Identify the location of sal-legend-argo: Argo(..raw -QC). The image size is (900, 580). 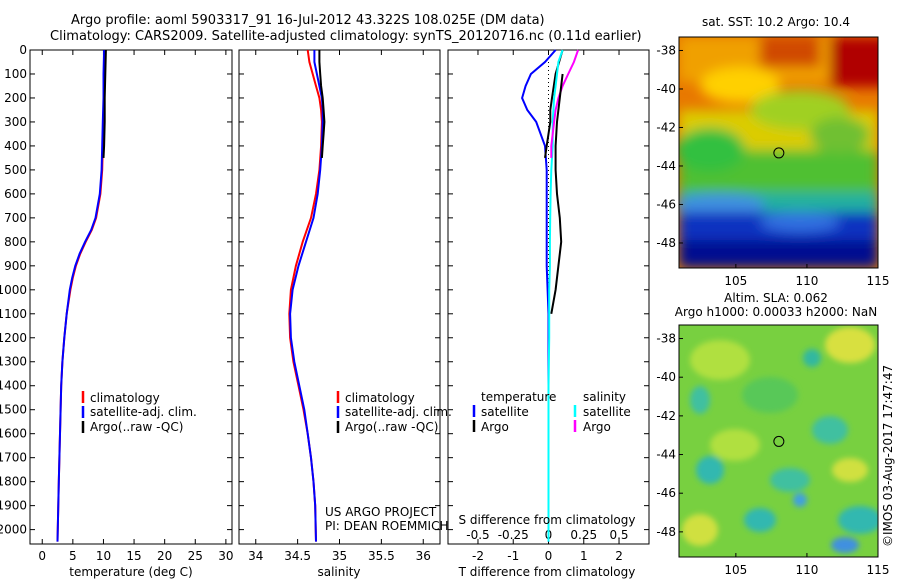
(391, 427).